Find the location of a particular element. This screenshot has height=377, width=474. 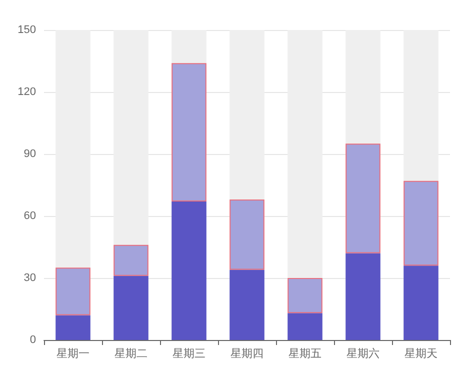

x-tick-label: 星期一 is located at coordinates (73, 353).